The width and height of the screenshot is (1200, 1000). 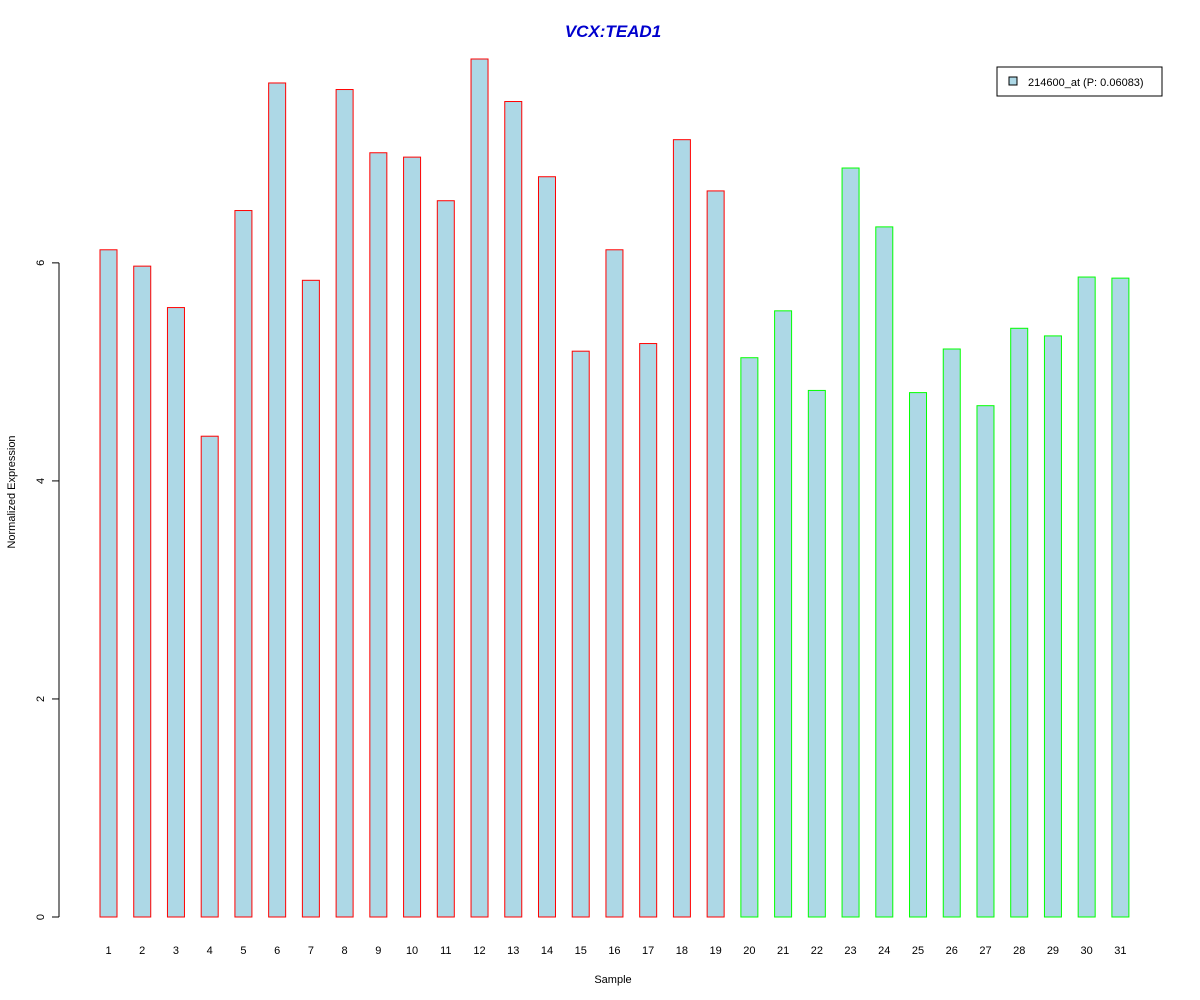 I want to click on y-axis: 0 2 4 6, so click(x=47, y=590).